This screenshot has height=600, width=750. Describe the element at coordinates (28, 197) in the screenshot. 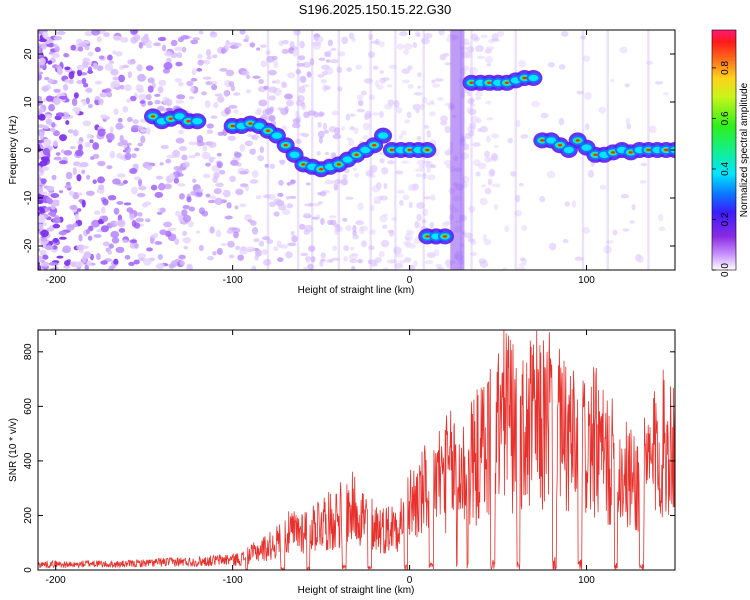

I see `spectrogram-y-tick-label: -10` at that location.